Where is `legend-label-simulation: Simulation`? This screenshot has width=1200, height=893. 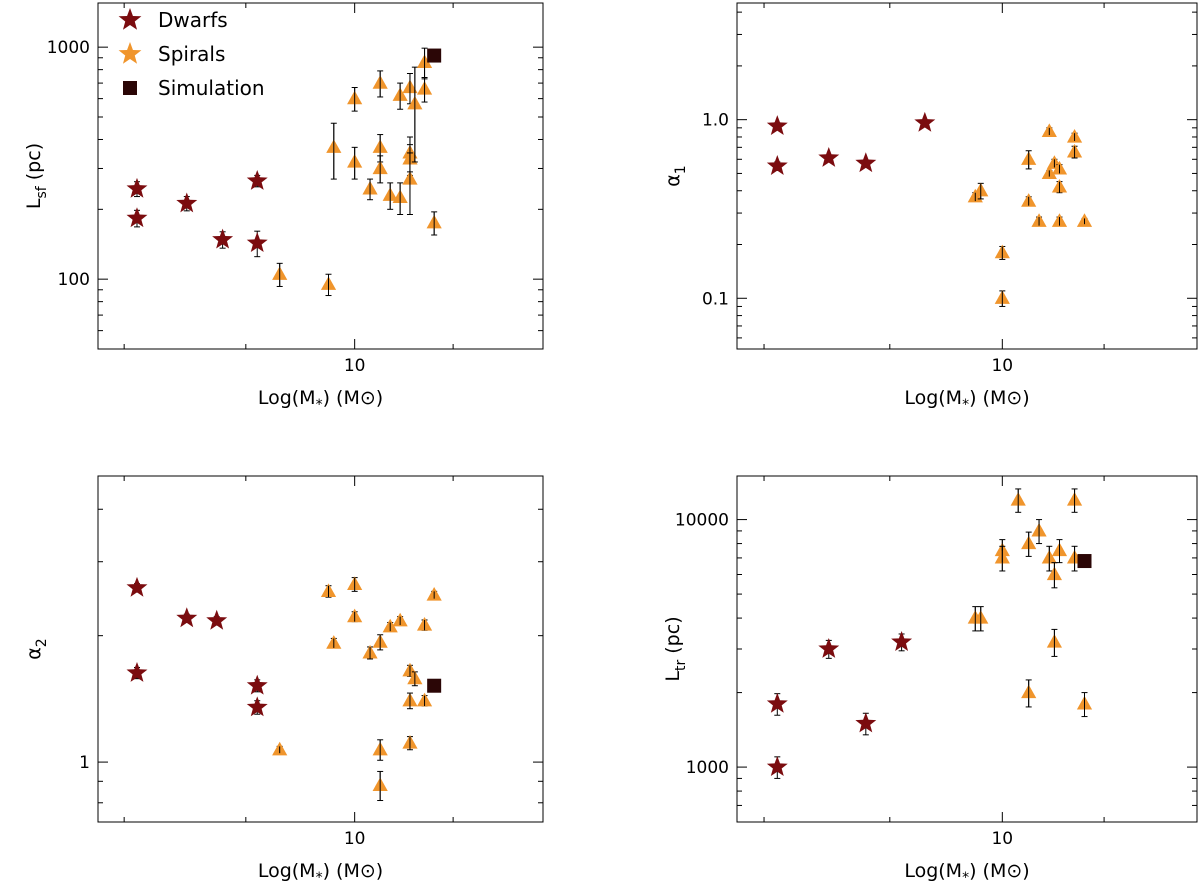 legend-label-simulation: Simulation is located at coordinates (211, 88).